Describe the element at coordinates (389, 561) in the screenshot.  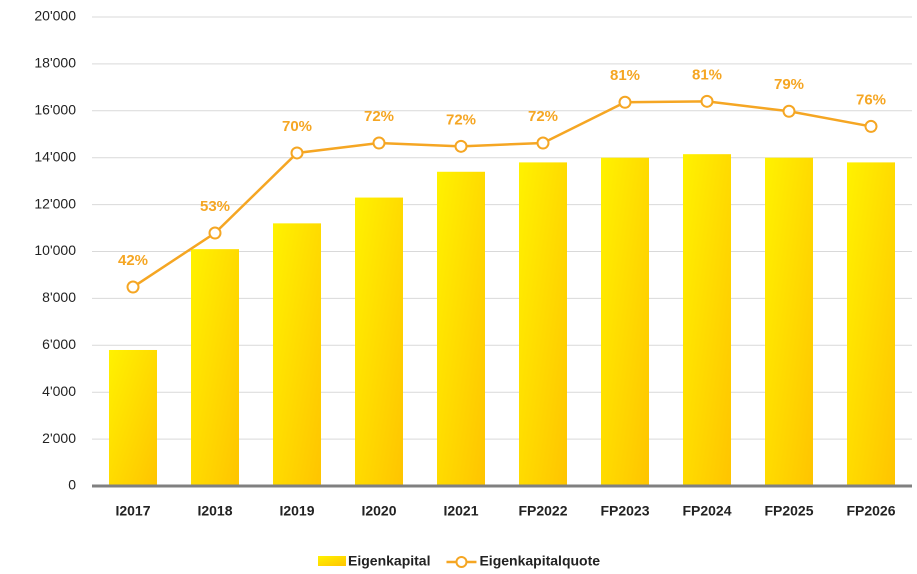
I see `legend-label: Eigenkapital` at that location.